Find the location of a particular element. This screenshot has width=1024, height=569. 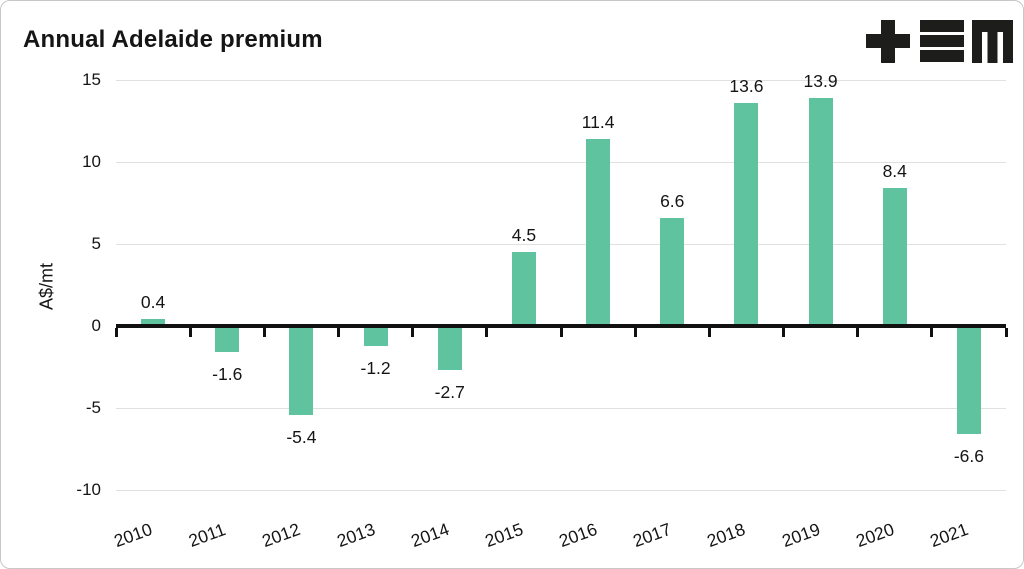

bar-value-label-2018: 13.6 is located at coordinates (746, 85).